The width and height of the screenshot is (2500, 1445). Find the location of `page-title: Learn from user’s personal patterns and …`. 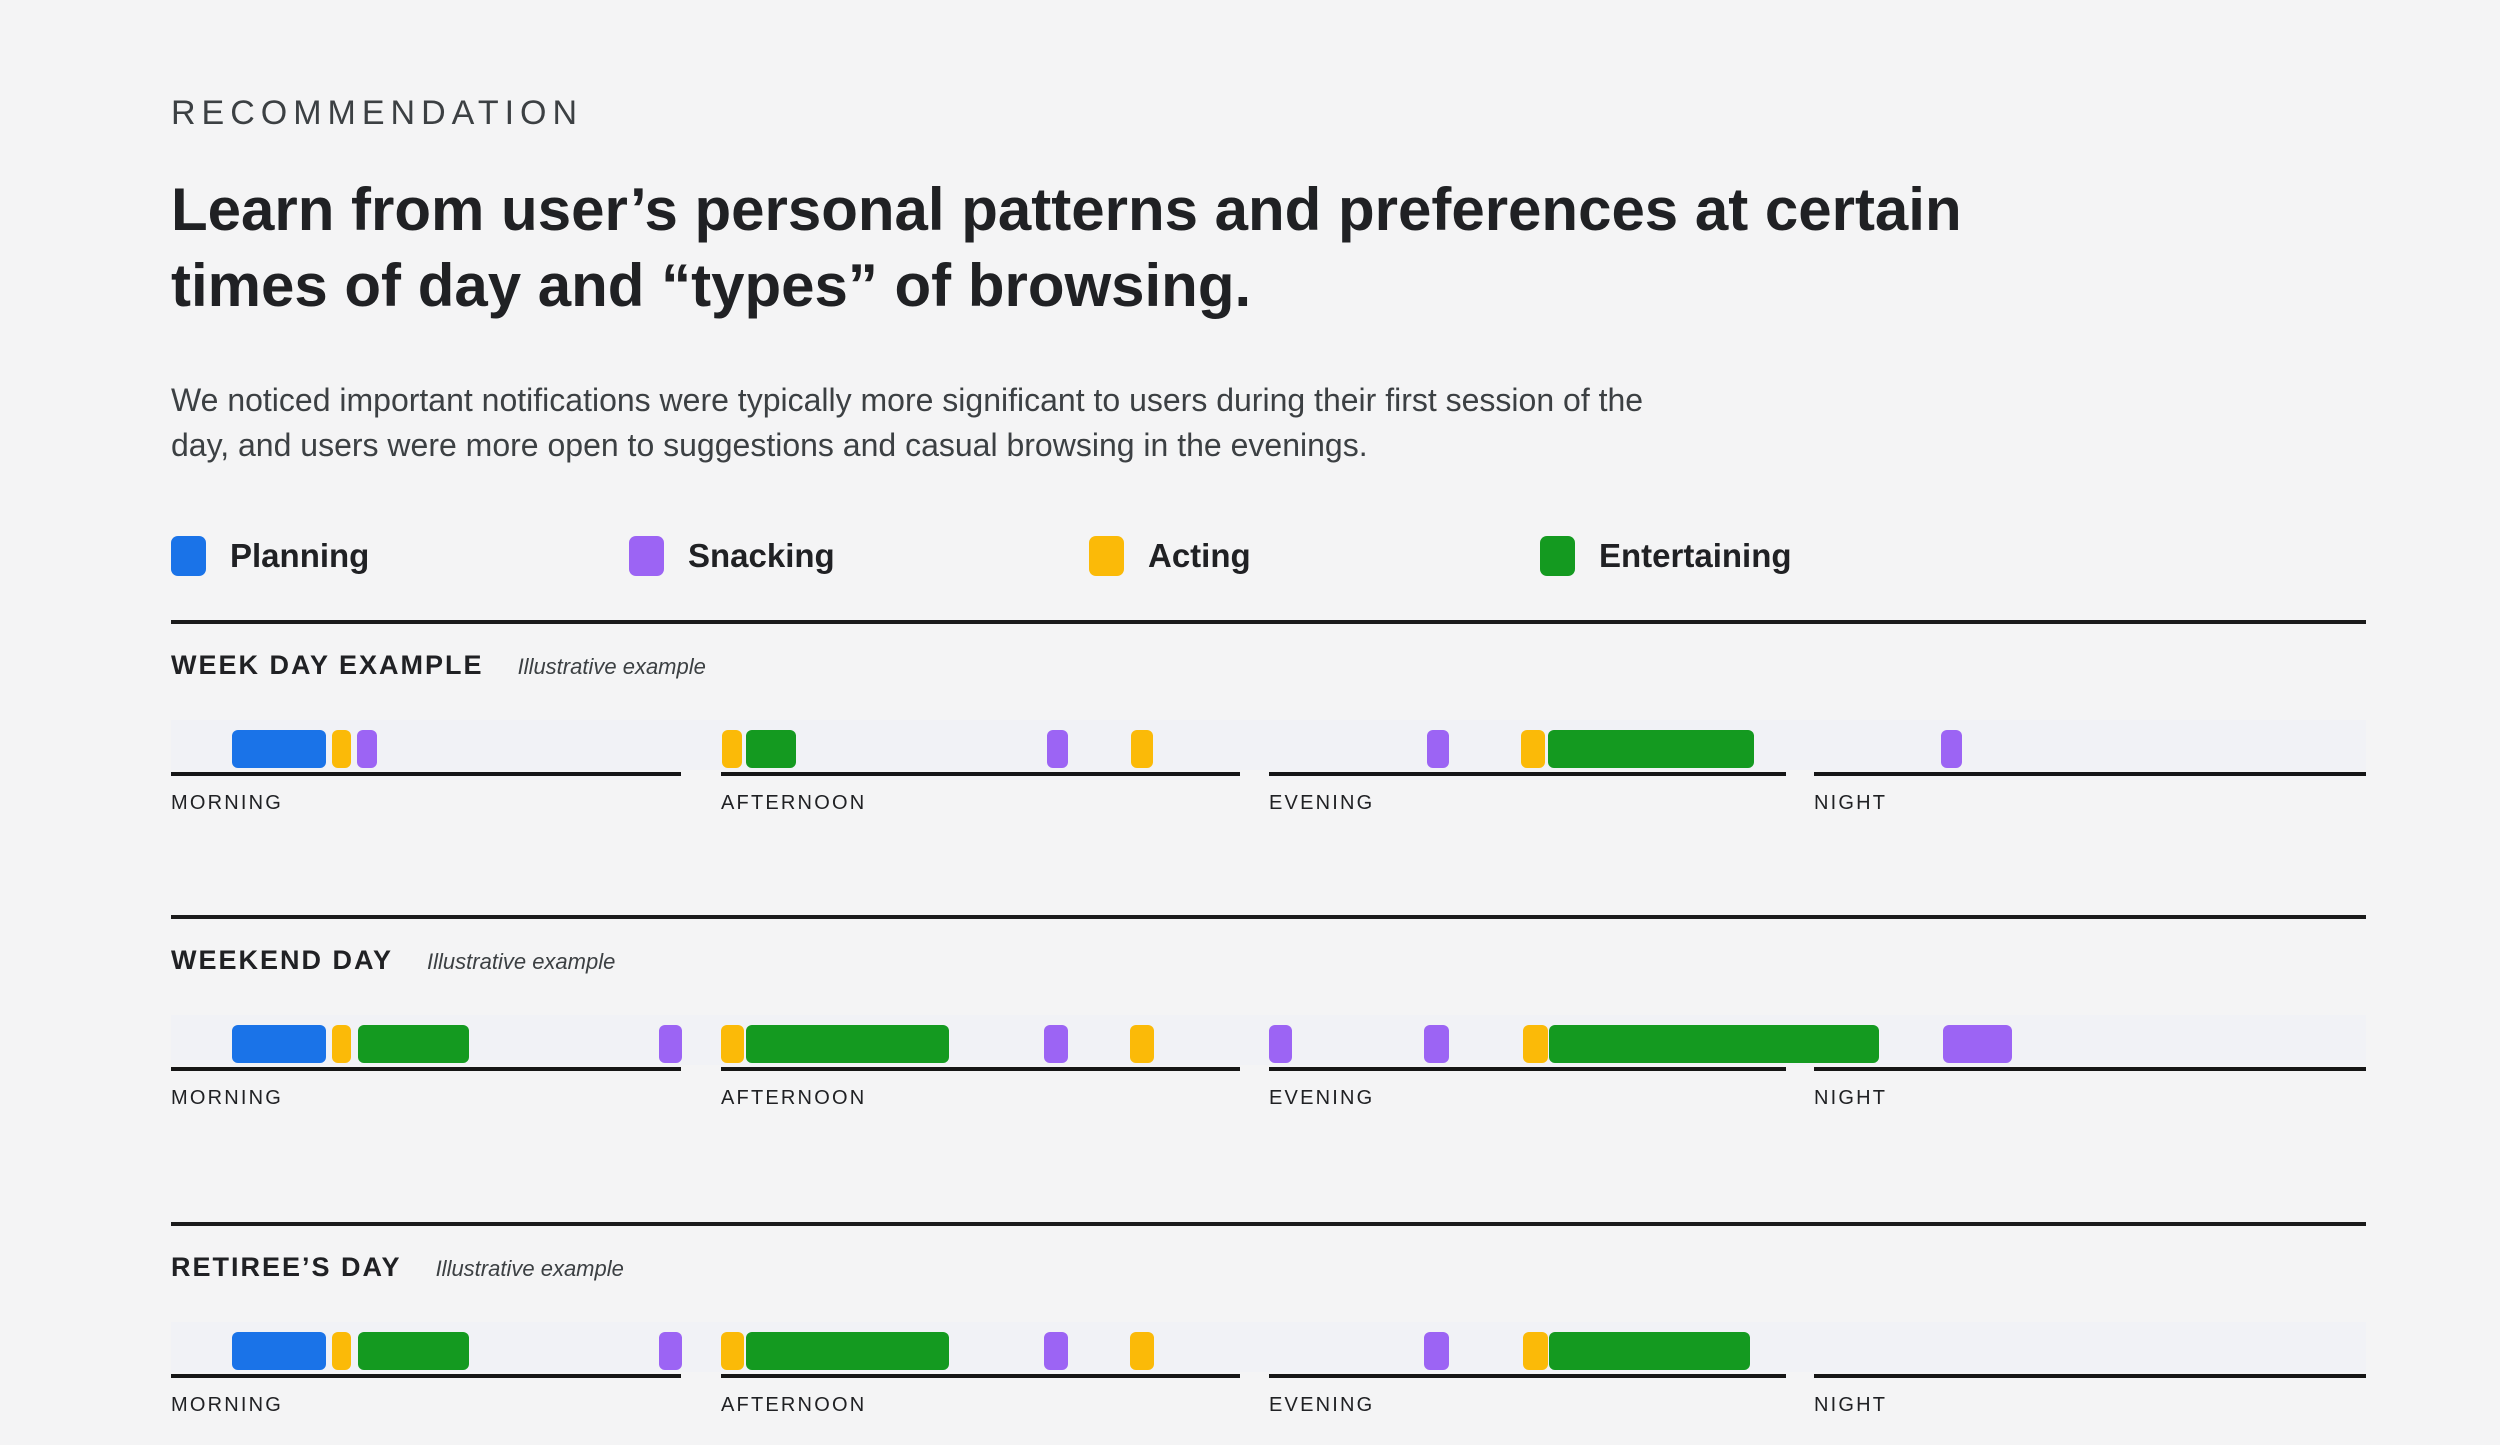

page-title: Learn from user’s personal patterns and … is located at coordinates (1066, 248).